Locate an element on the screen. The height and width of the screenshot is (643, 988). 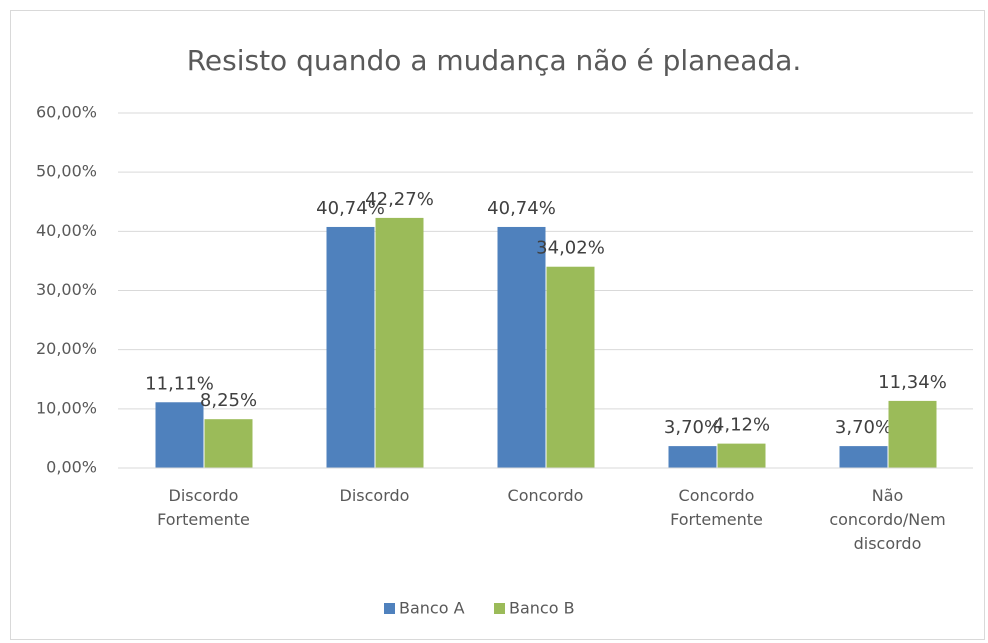
legend-label: Banco B is located at coordinates (542, 608).